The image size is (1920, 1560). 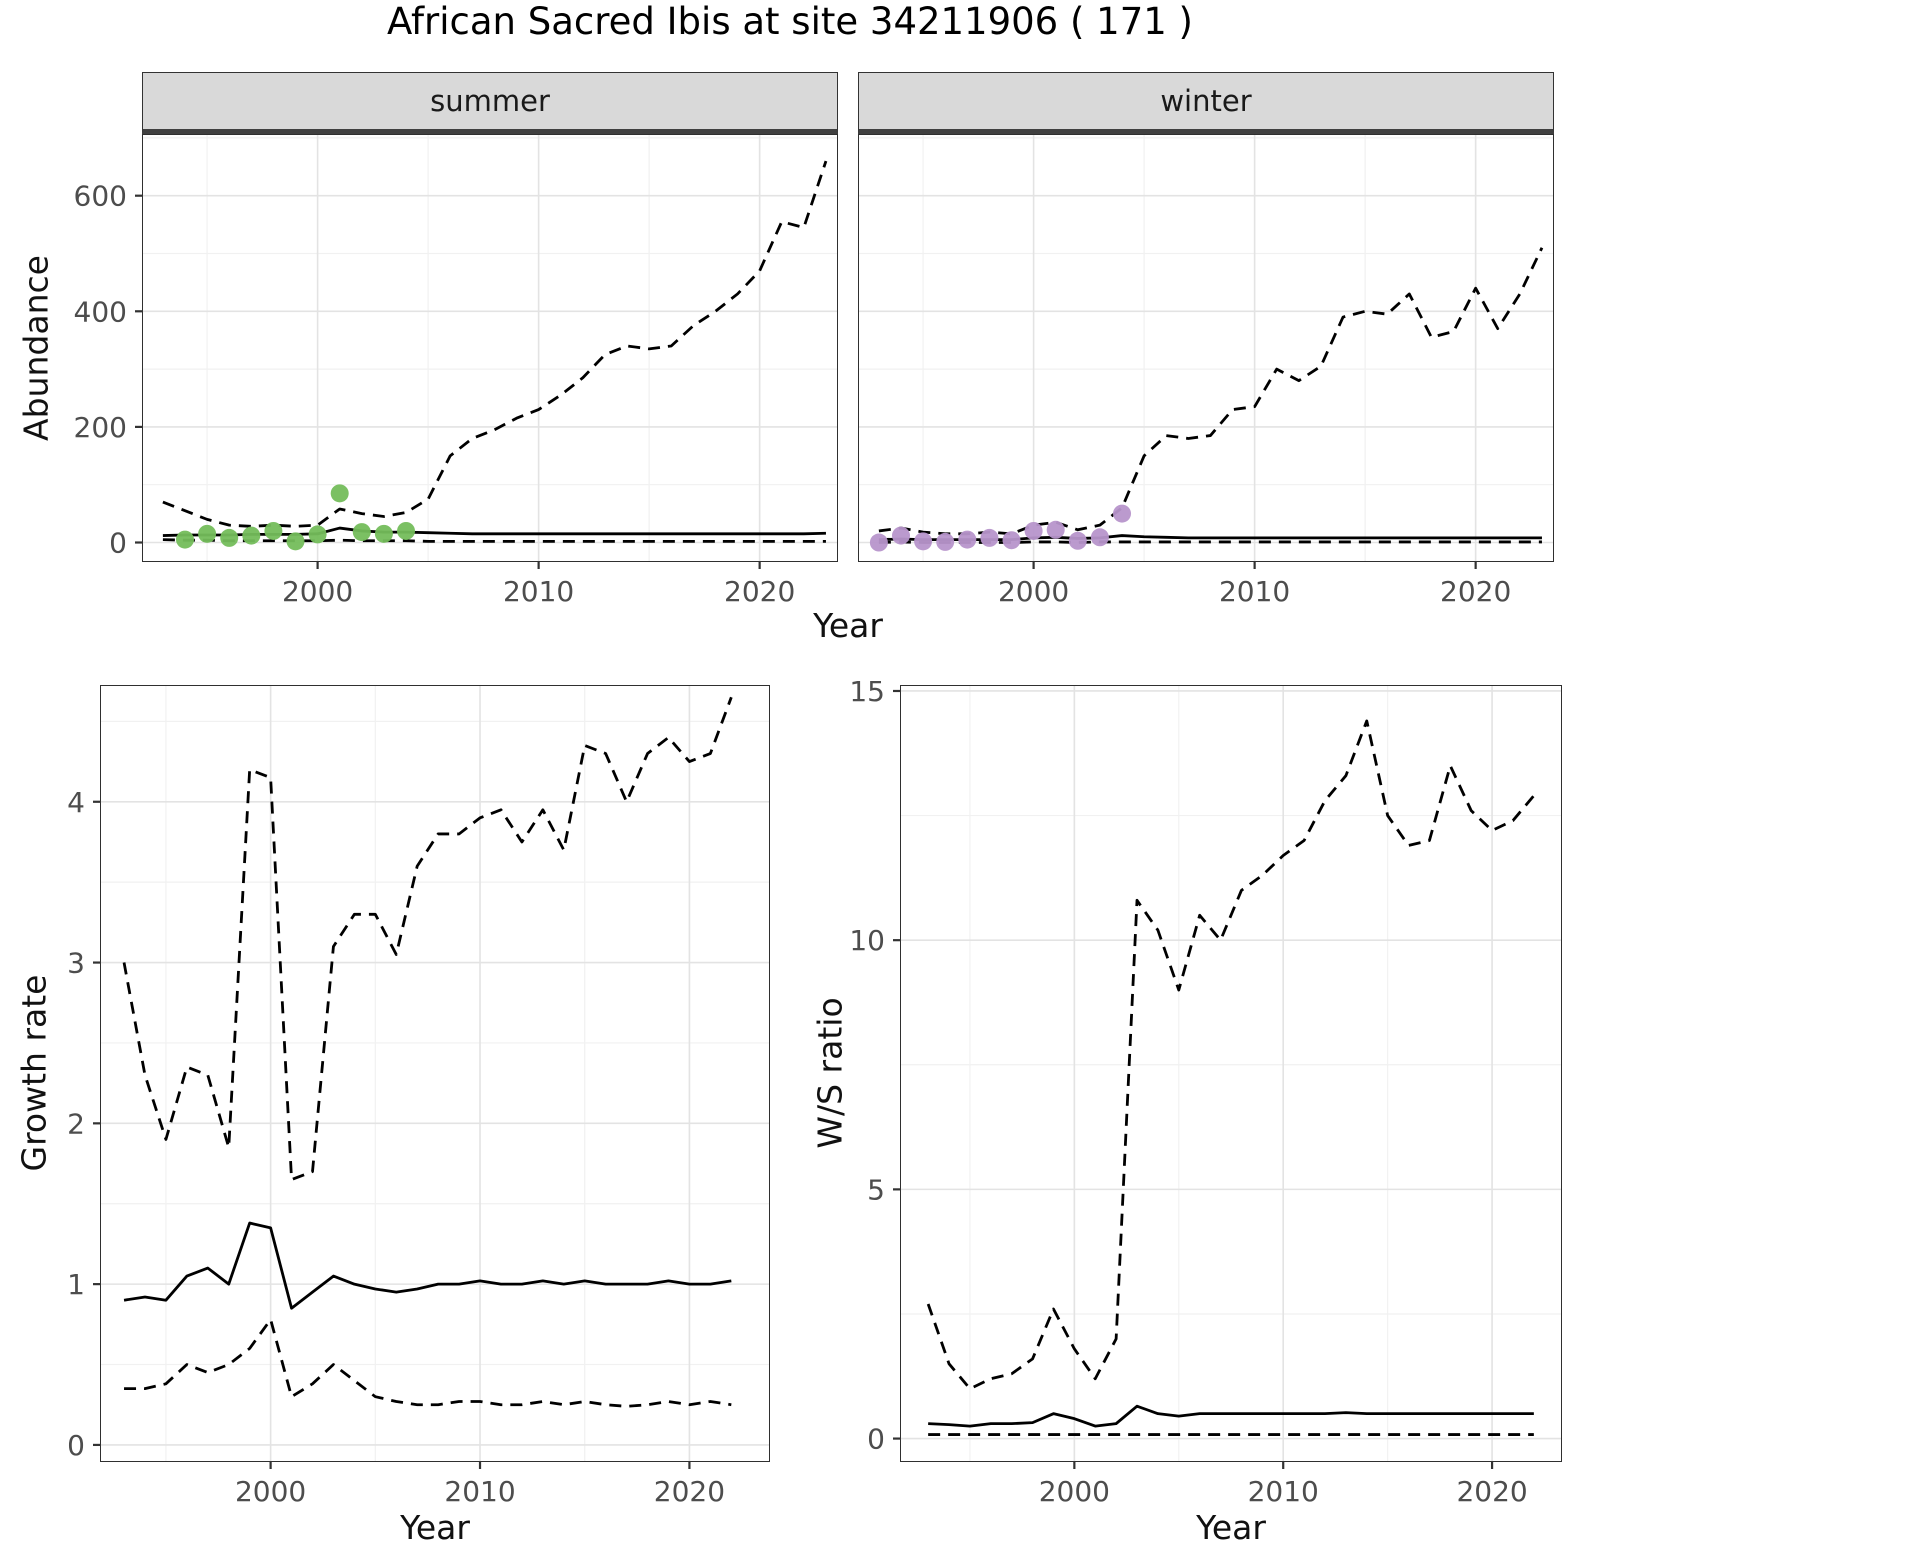 What do you see at coordinates (36, 348) in the screenshot?
I see `abundance-axis-title: Abundance` at bounding box center [36, 348].